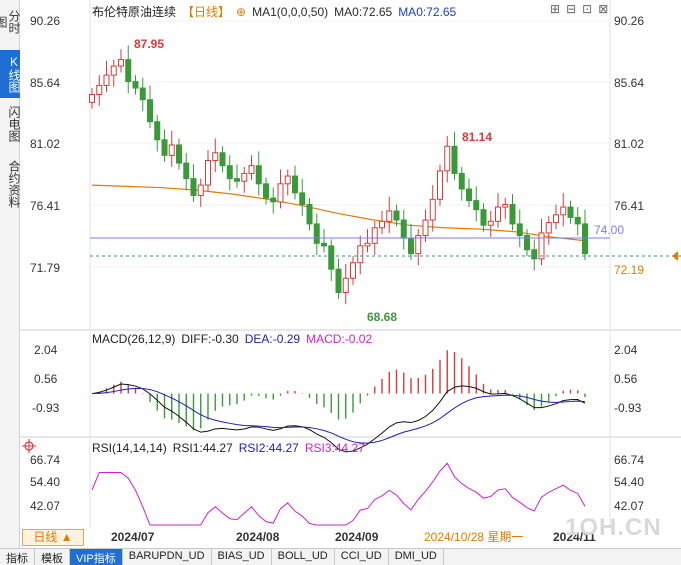  What do you see at coordinates (477, 137) in the screenshot?
I see `annotation-high2: 81.14` at bounding box center [477, 137].